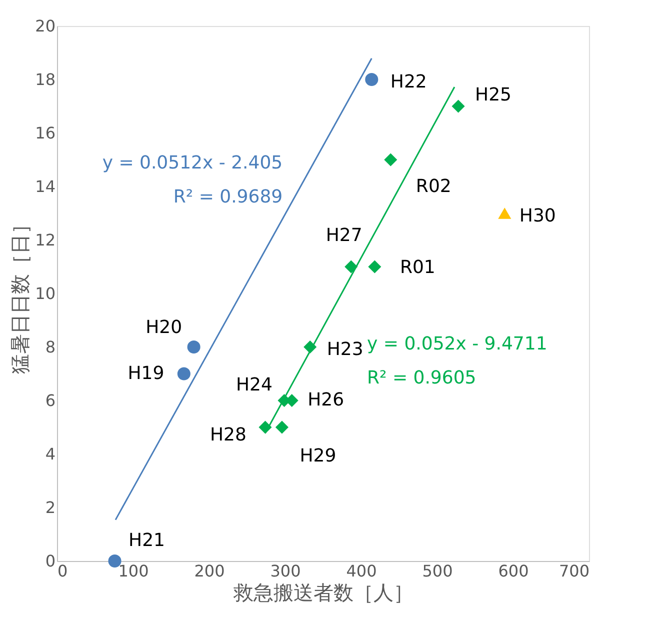 Image resolution: width=668 pixels, height=639 pixels. What do you see at coordinates (209, 571) in the screenshot?
I see `x-tick-label: 200` at bounding box center [209, 571].